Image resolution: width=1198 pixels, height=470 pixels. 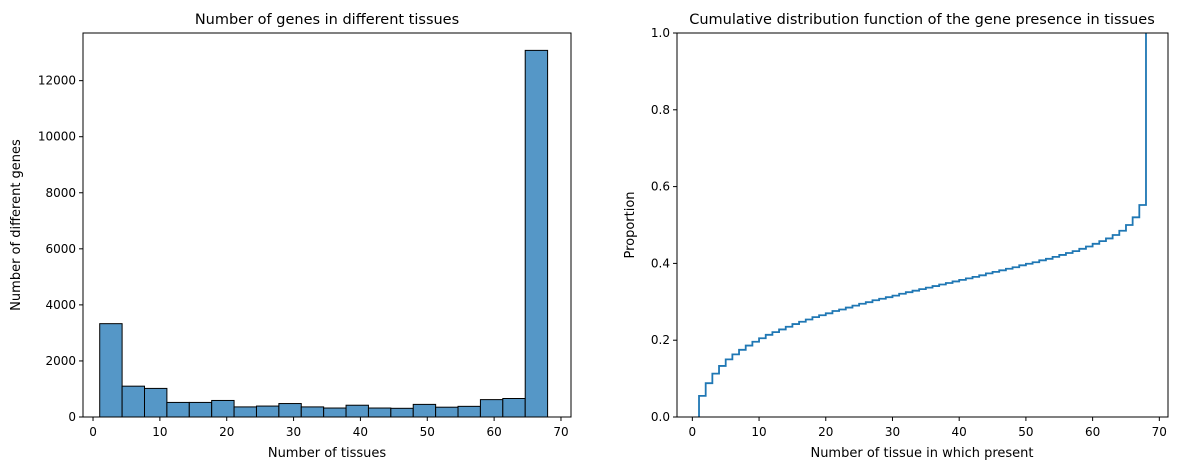 What do you see at coordinates (327, 453) in the screenshot?
I see `histogram-x-axis-label: Number of tissues` at bounding box center [327, 453].